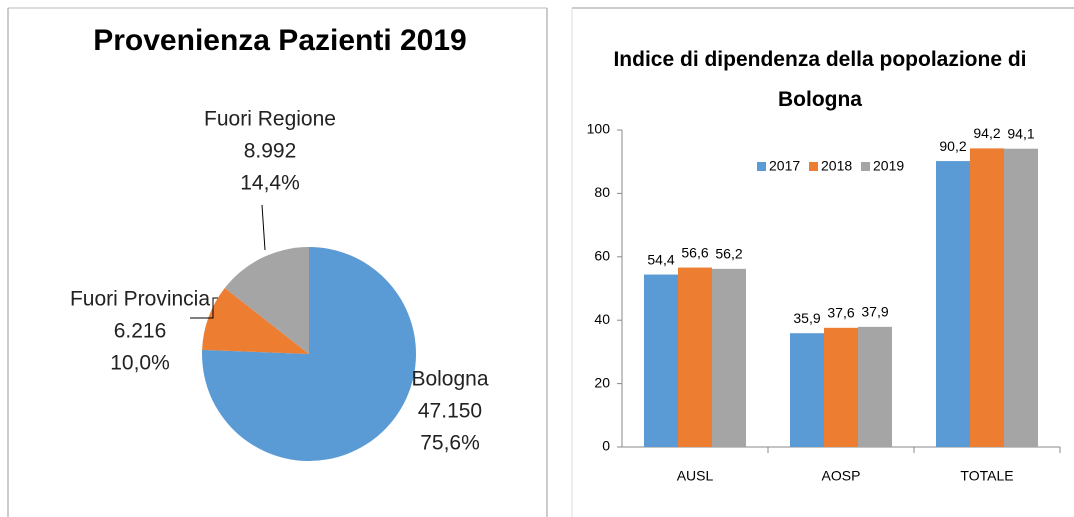 The width and height of the screenshot is (1074, 517). I want to click on y-tick-label: 60, so click(602, 256).